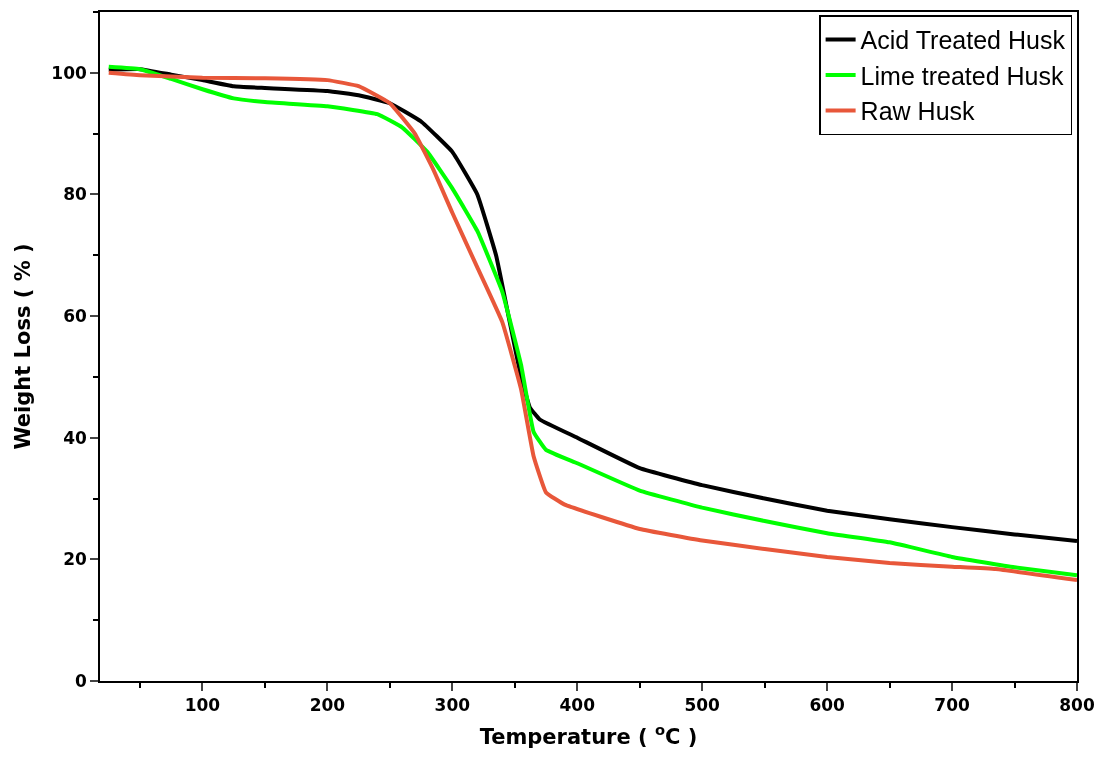 Image resolution: width=1105 pixels, height=771 pixels. What do you see at coordinates (75, 194) in the screenshot?
I see `y-tick-label: 80` at bounding box center [75, 194].